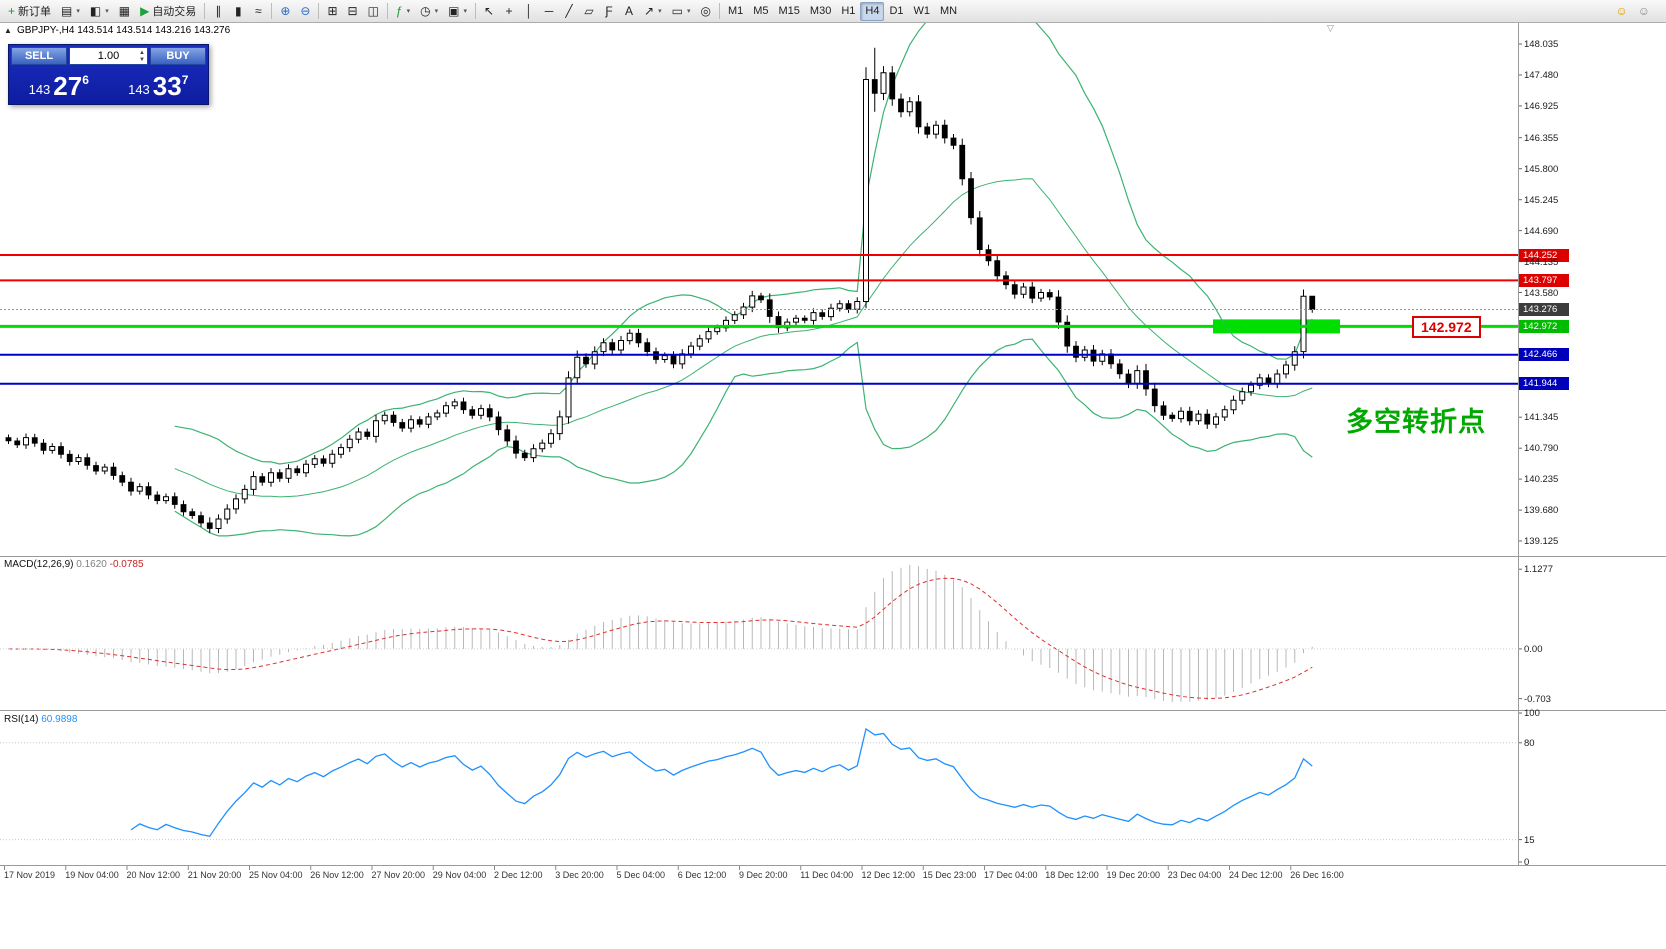 This screenshot has width=1666, height=949. What do you see at coordinates (238, 11) in the screenshot?
I see `candlestick-chart-icon: ▮` at bounding box center [238, 11].